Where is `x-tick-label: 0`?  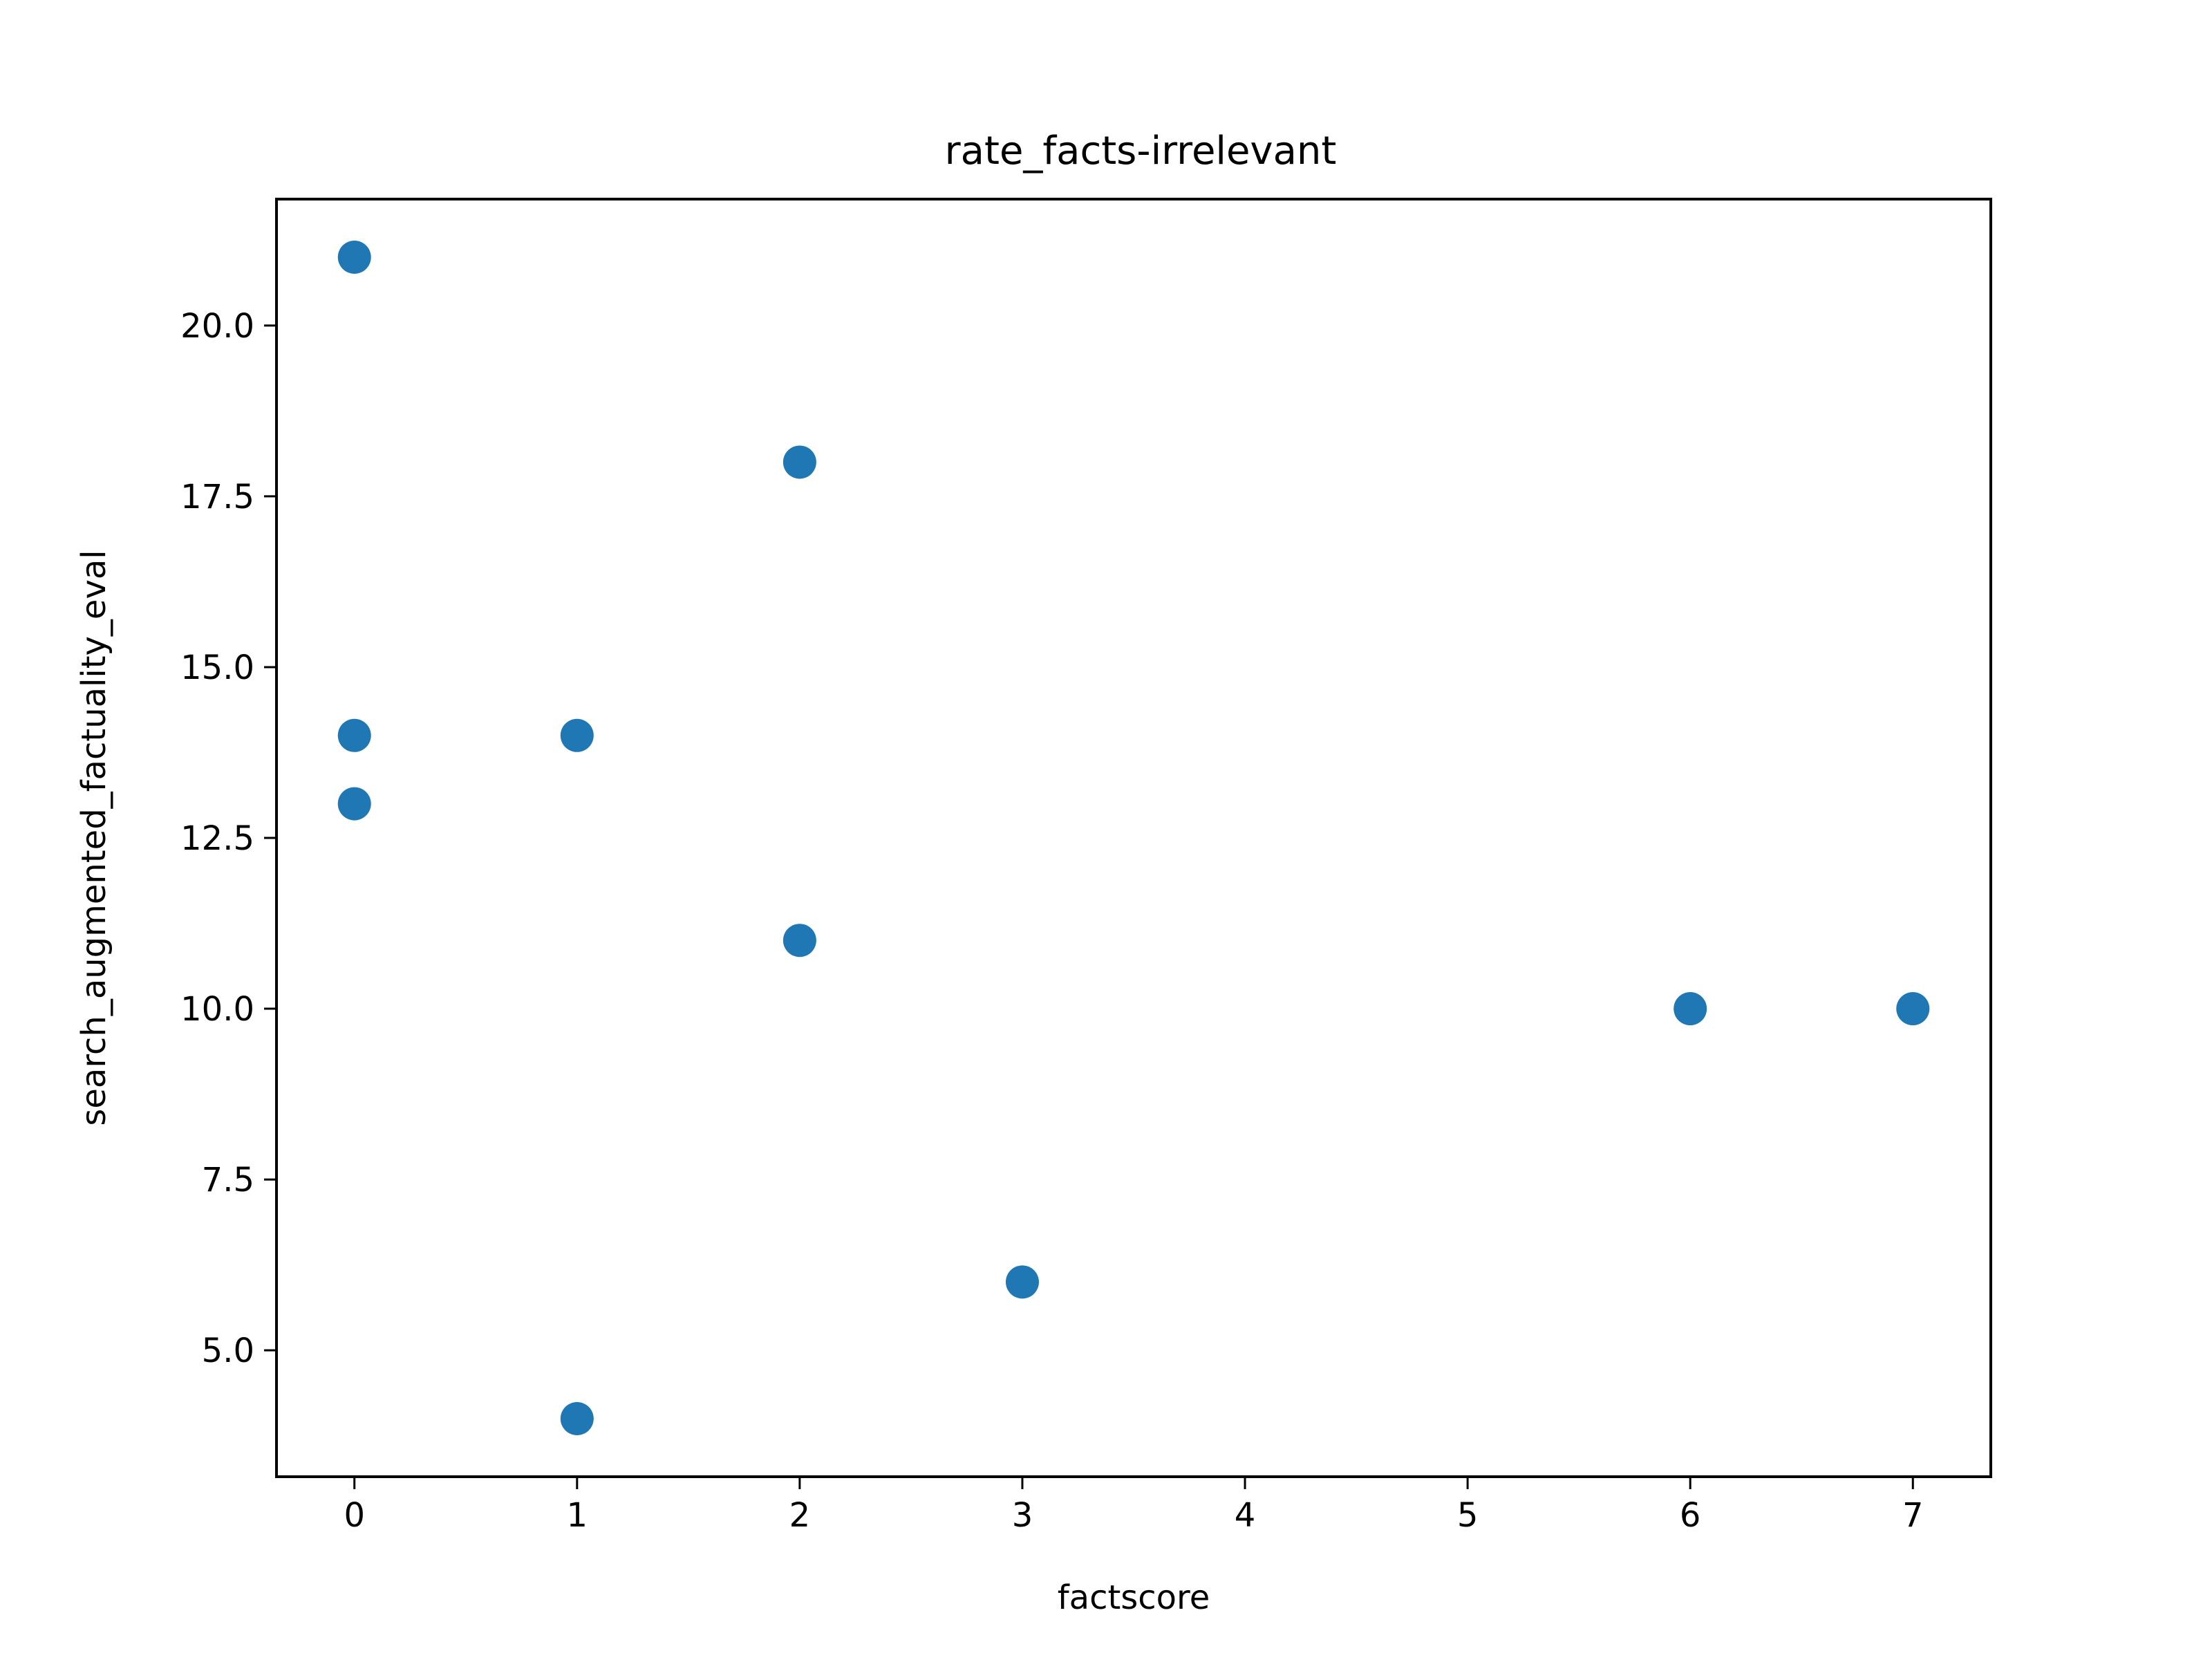
x-tick-label: 0 is located at coordinates (354, 1516).